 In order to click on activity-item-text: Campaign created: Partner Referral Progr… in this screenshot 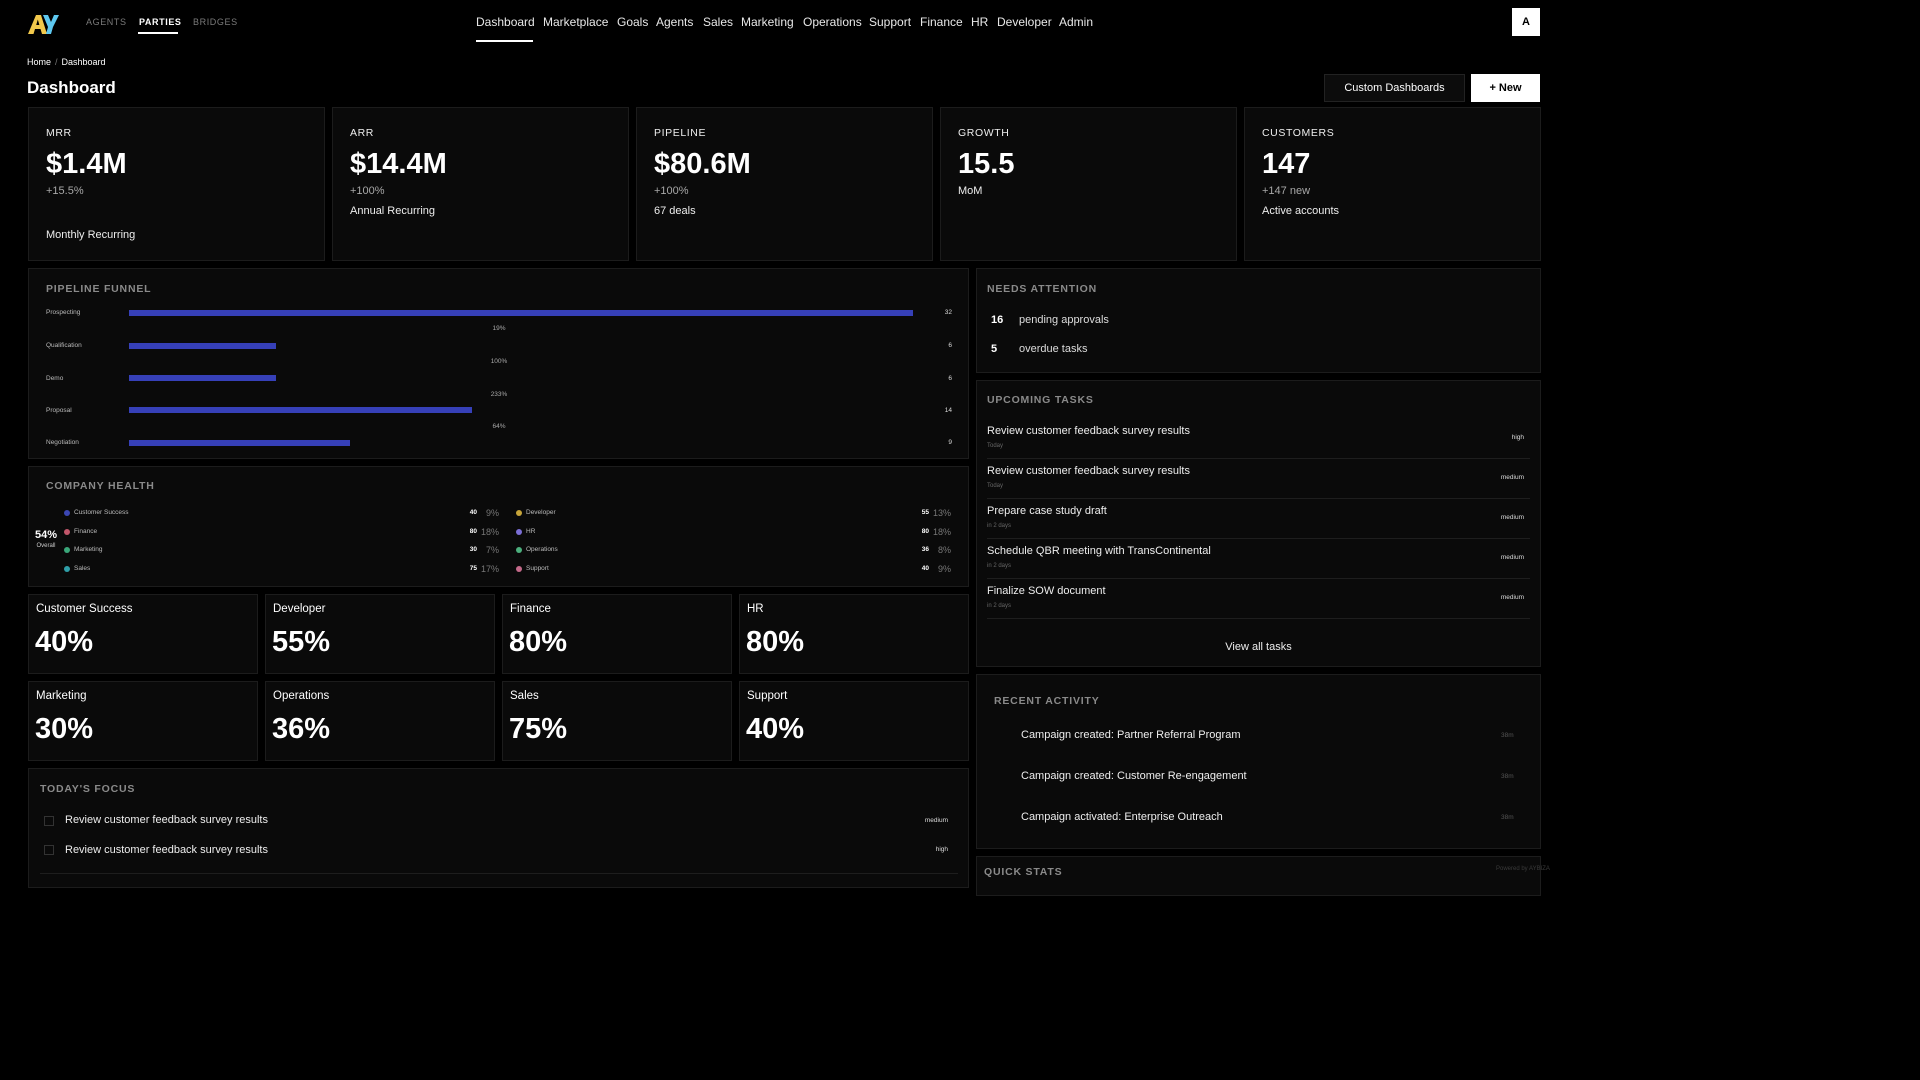, I will do `click(1131, 735)`.